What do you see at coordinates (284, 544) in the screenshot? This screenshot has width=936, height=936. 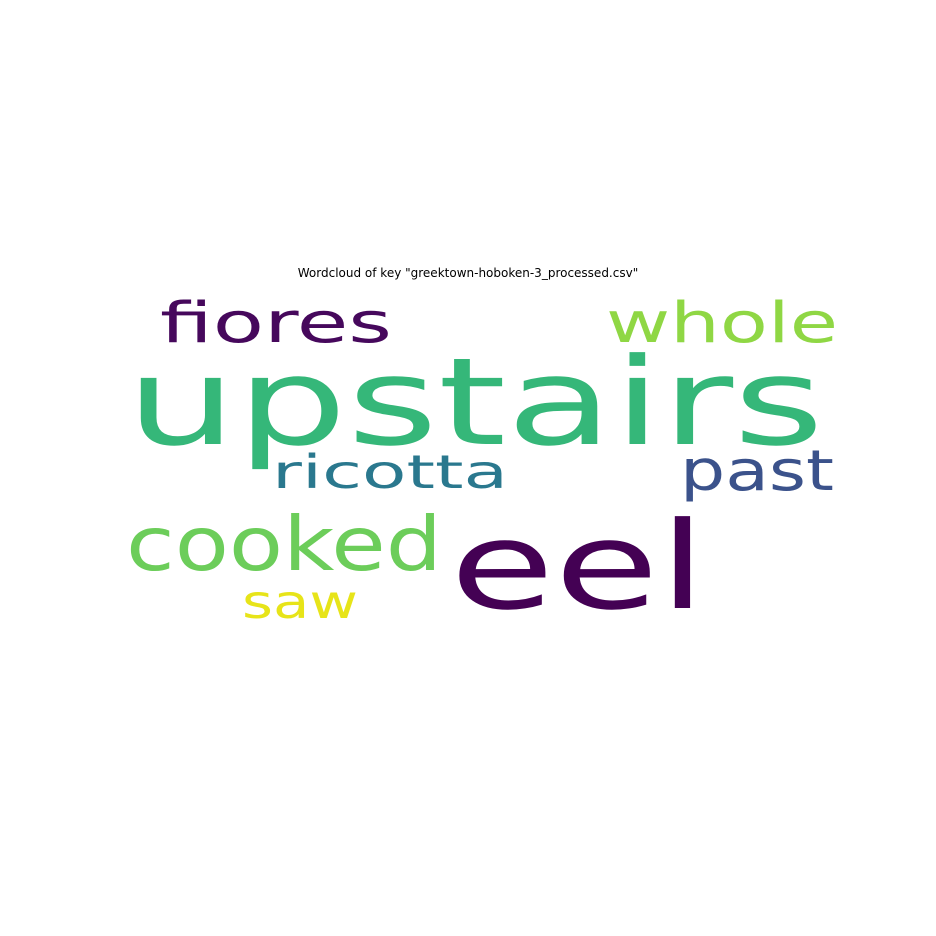 I see `word-cooked: cooked` at bounding box center [284, 544].